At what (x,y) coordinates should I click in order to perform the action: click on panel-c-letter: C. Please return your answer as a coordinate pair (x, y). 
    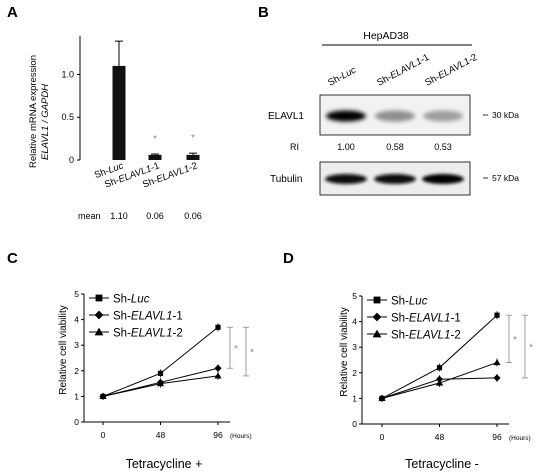
    Looking at the image, I should click on (12, 258).